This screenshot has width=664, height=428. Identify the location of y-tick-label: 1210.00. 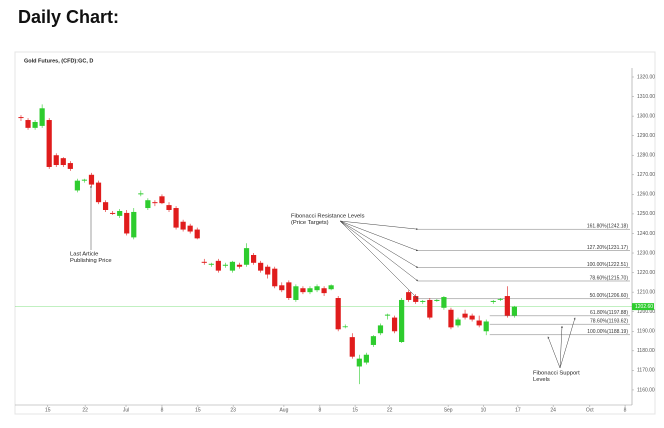
(646, 292).